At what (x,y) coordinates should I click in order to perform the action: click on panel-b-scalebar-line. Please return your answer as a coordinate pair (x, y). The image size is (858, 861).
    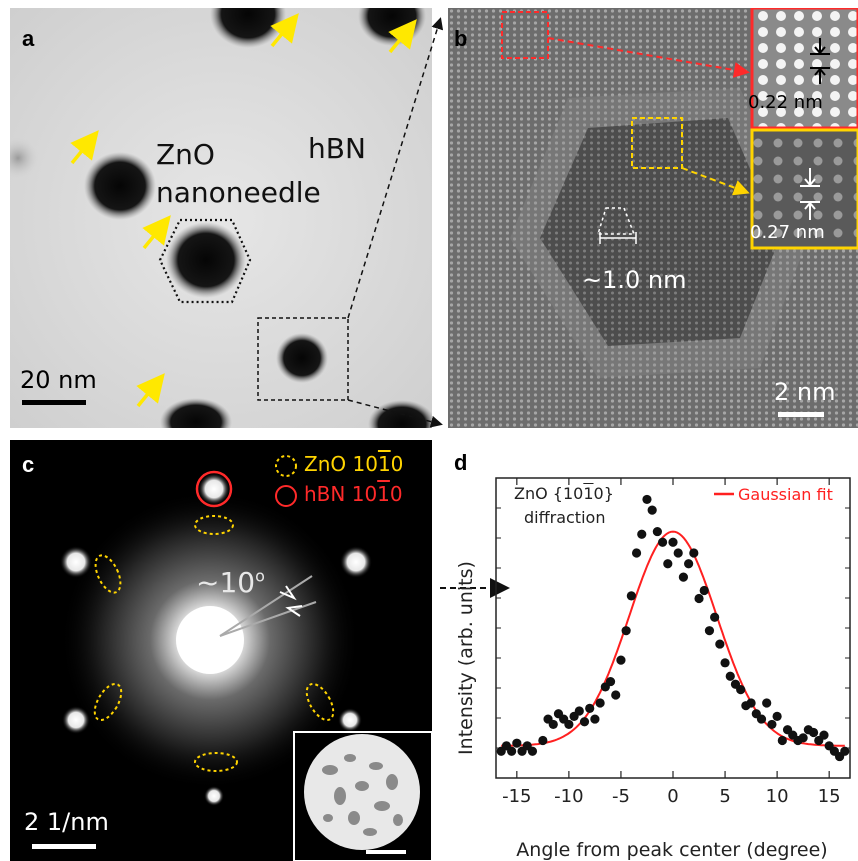
    Looking at the image, I should click on (801, 414).